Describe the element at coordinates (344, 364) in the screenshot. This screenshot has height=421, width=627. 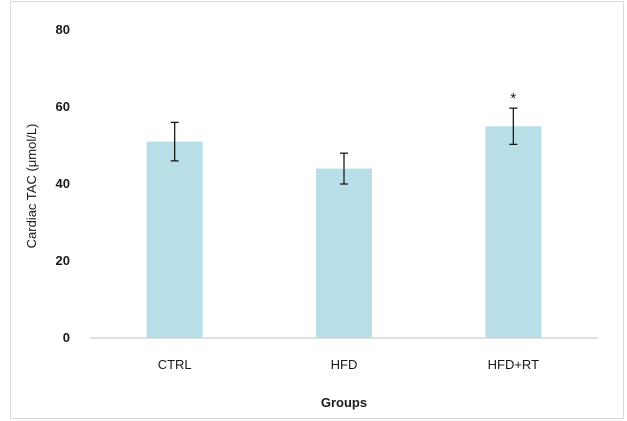
I see `x-tick-label: HFD` at that location.